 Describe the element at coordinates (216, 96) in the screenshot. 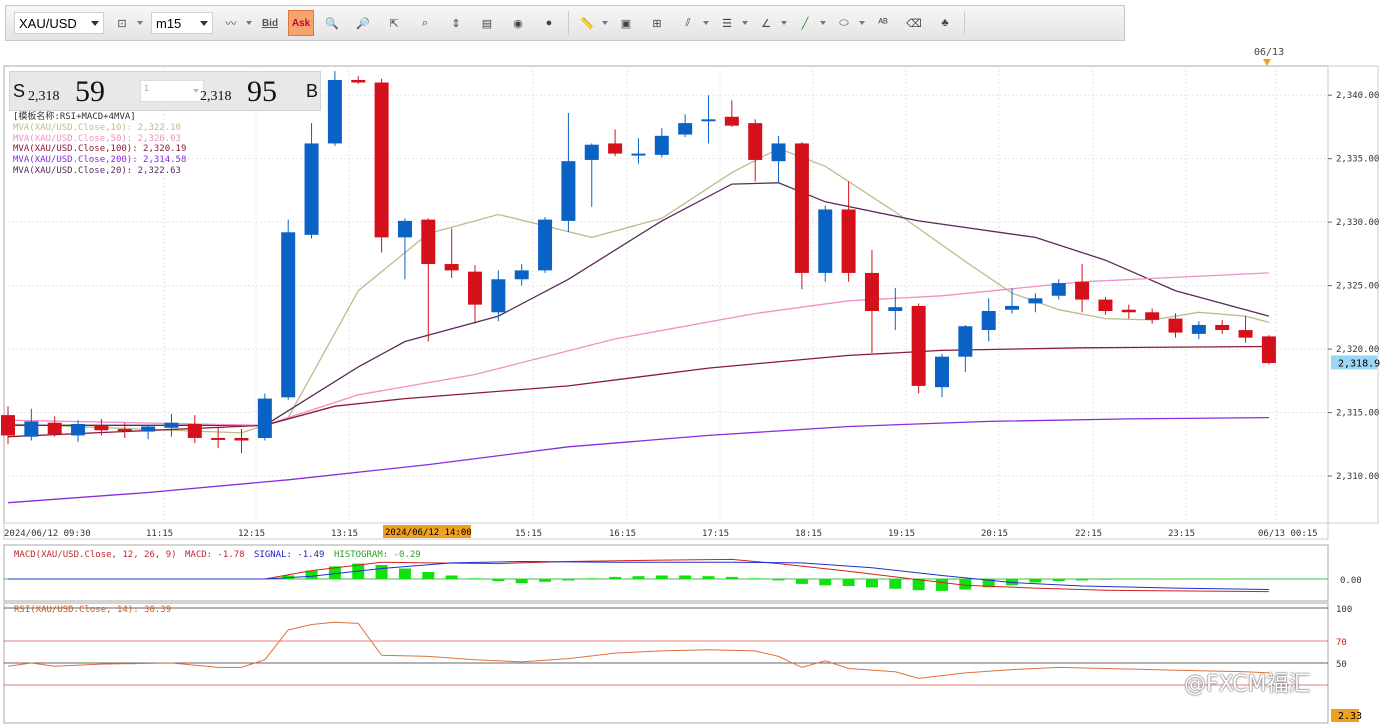

I see `buy-price-prefix: 2,318` at that location.